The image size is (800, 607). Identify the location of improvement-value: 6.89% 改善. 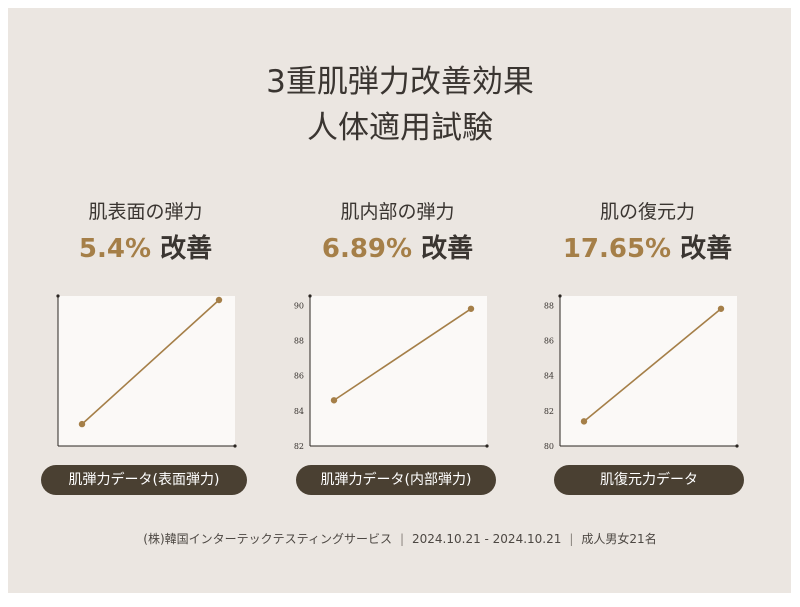
(397, 246).